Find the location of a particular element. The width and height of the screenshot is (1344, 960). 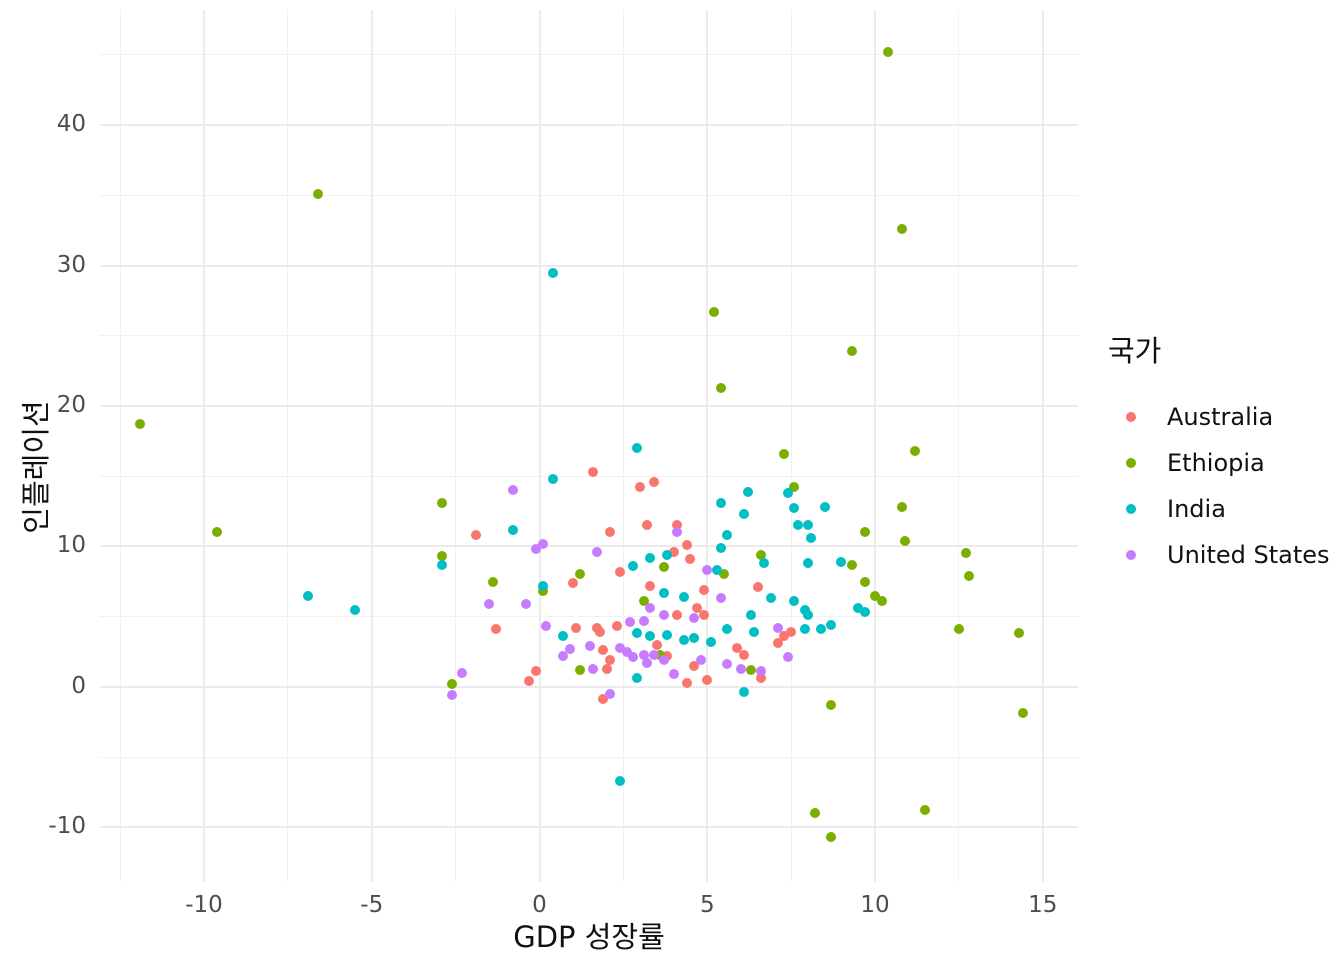

legend: 국가 Australia Ethiopia India United States is located at coordinates (1219, 453).